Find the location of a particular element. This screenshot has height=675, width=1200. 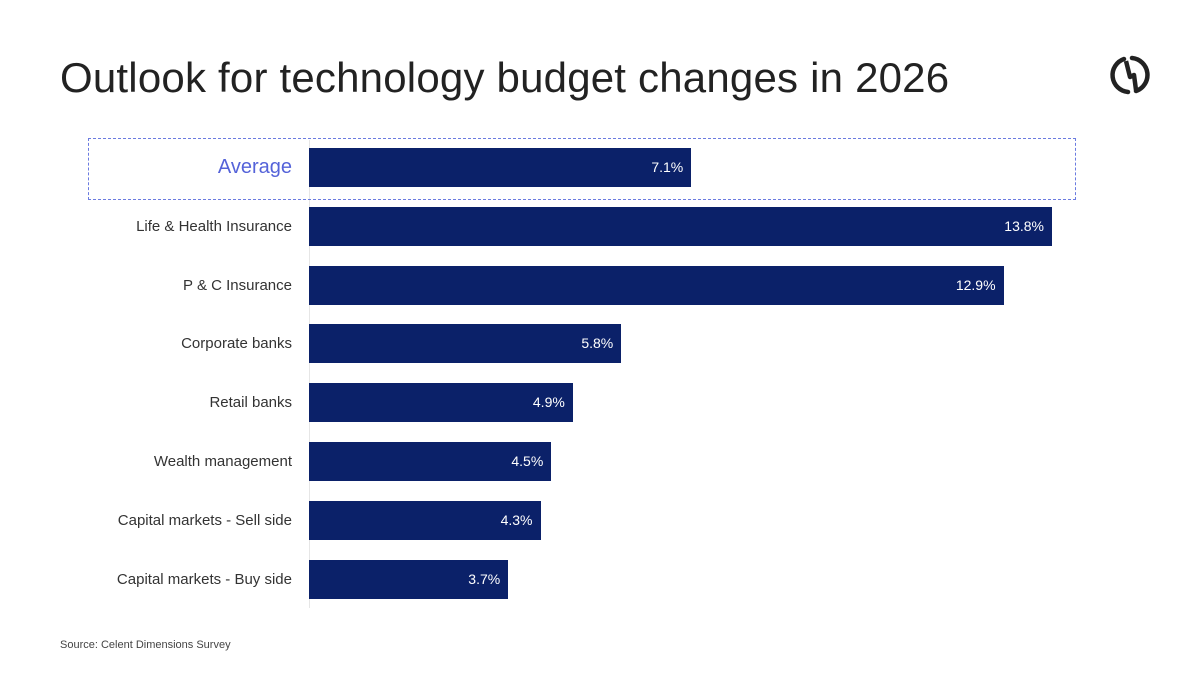

value-label: 13.8% is located at coordinates (1024, 225).